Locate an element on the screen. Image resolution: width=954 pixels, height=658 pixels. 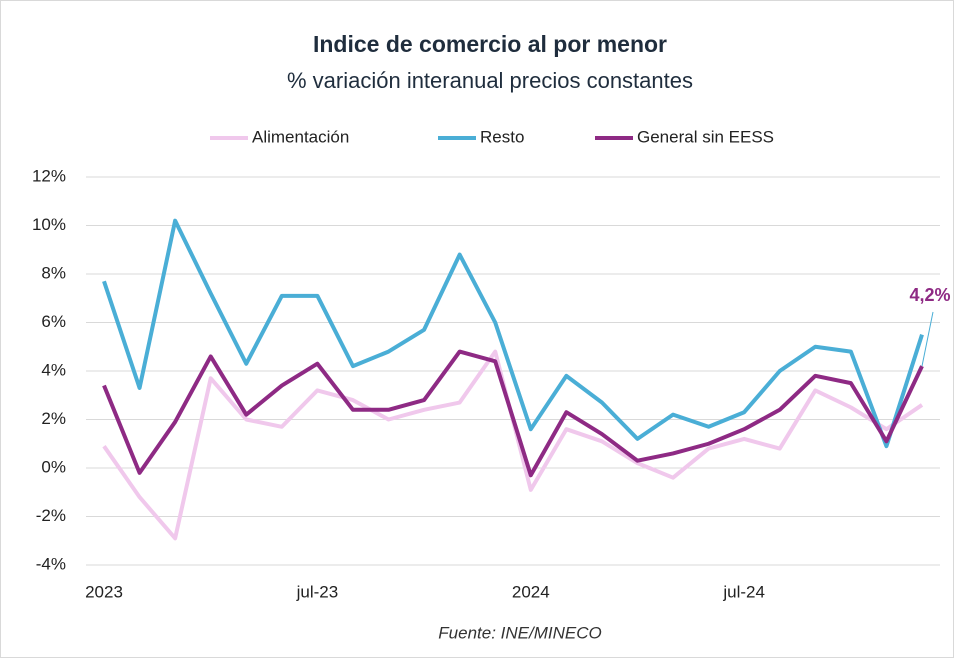
y-tick-label: 8% is located at coordinates (53, 272).